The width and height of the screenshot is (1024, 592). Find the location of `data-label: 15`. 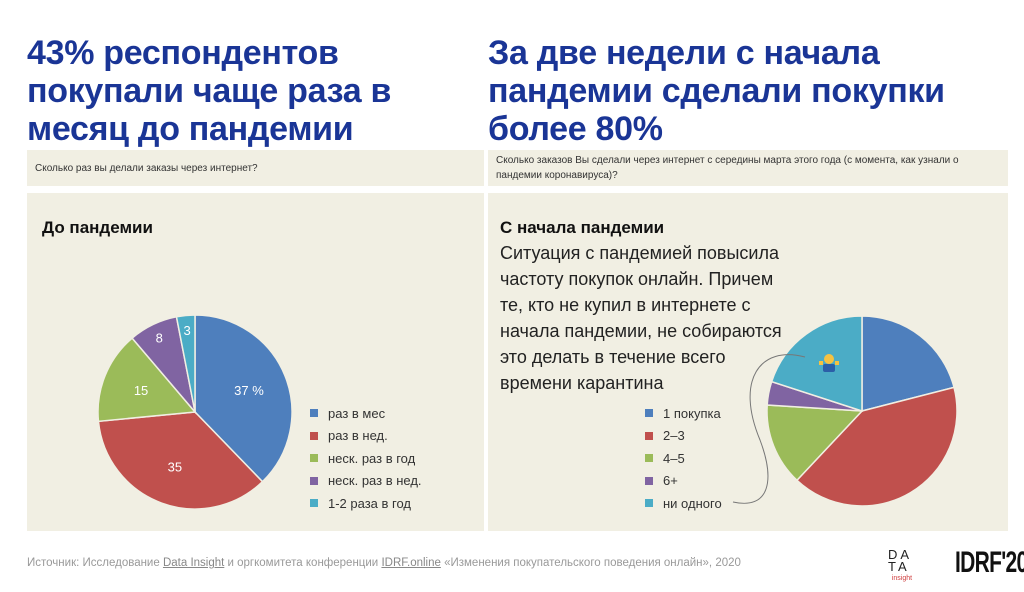

data-label: 15 is located at coordinates (141, 390).